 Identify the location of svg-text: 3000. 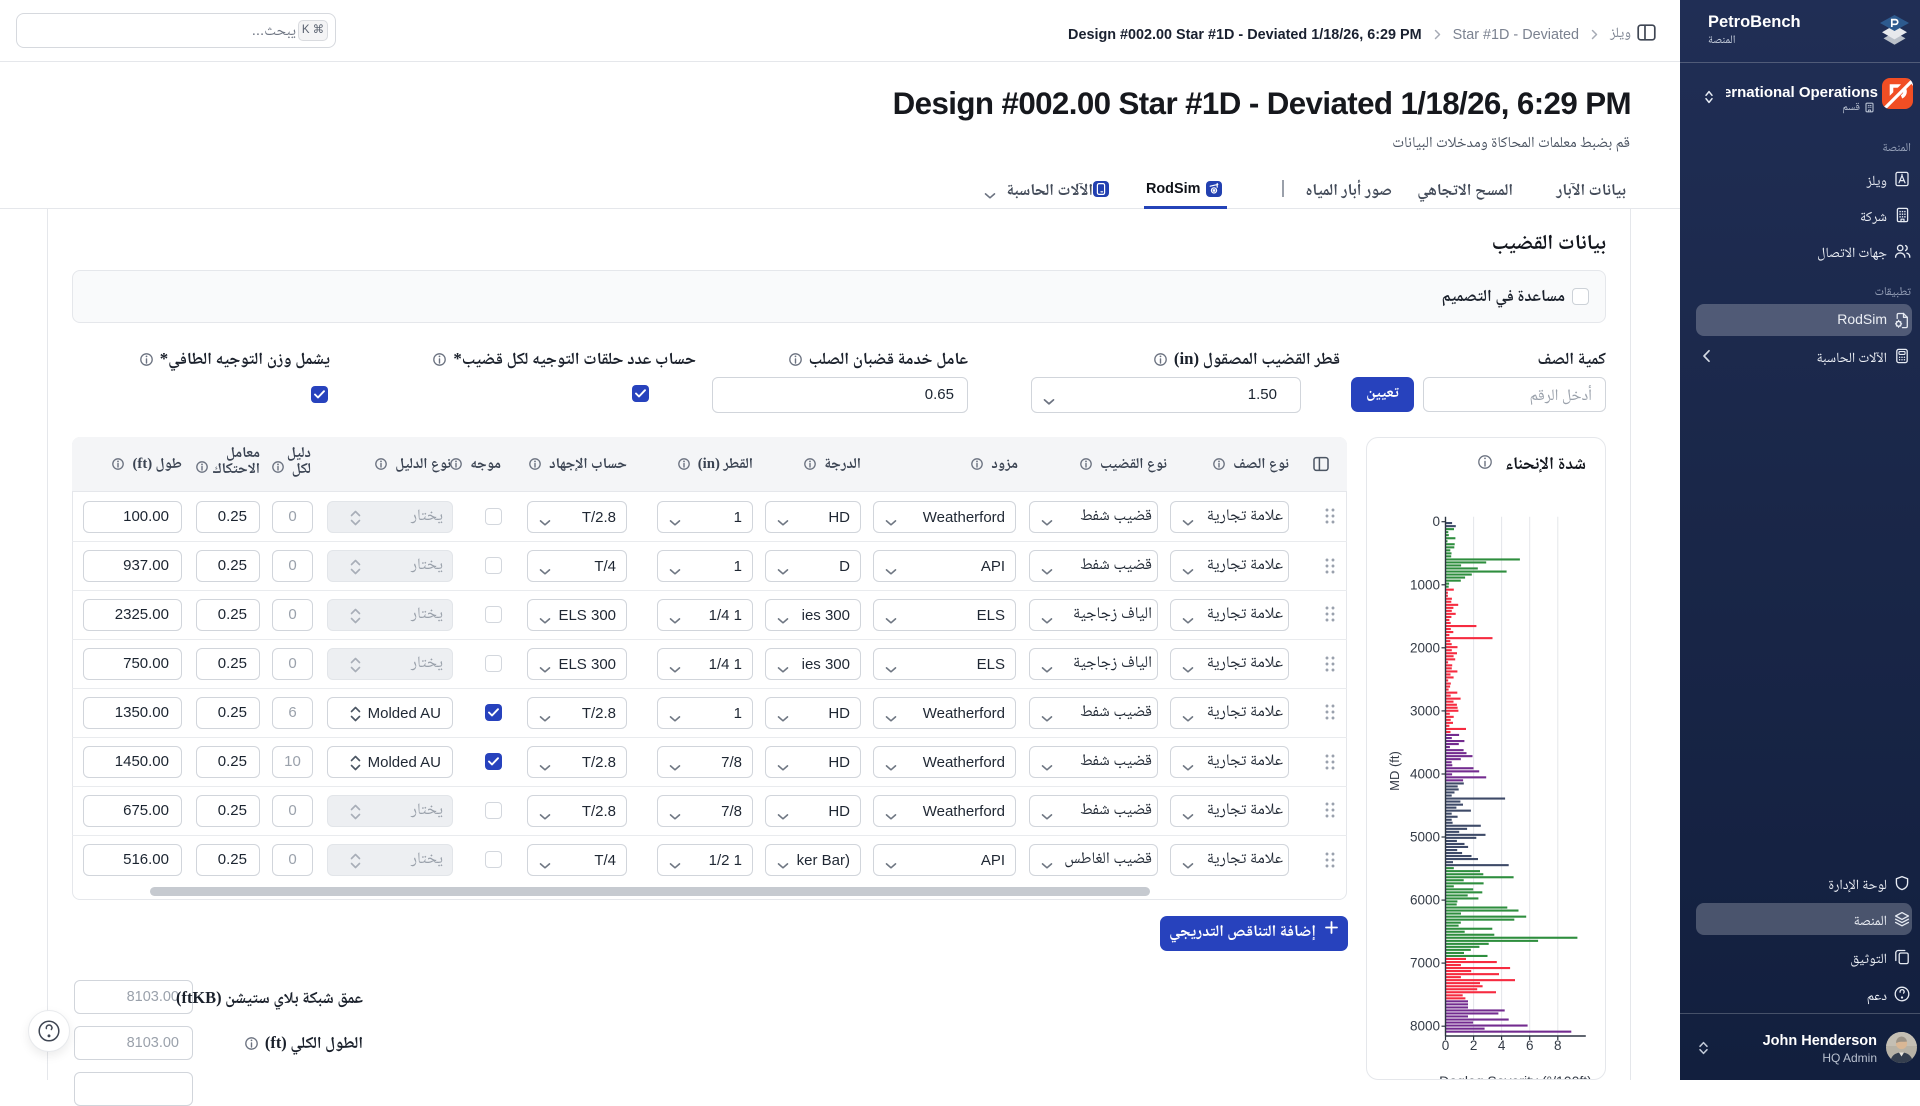
(1425, 710).